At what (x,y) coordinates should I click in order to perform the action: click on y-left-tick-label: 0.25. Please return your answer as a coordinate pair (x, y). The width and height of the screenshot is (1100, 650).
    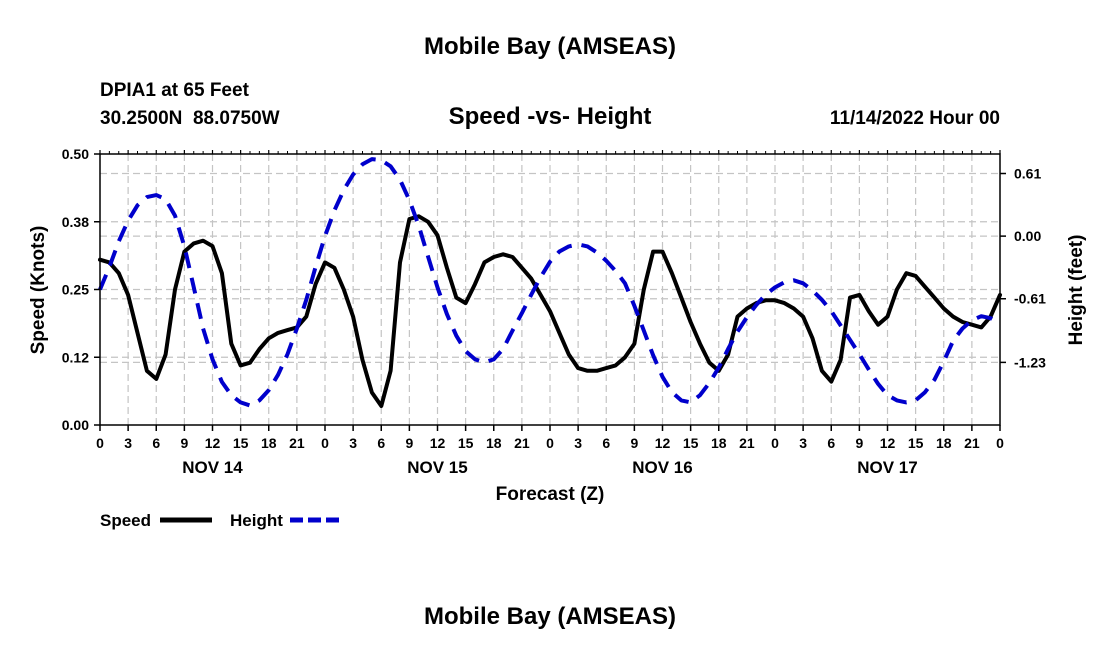
    Looking at the image, I should click on (75, 290).